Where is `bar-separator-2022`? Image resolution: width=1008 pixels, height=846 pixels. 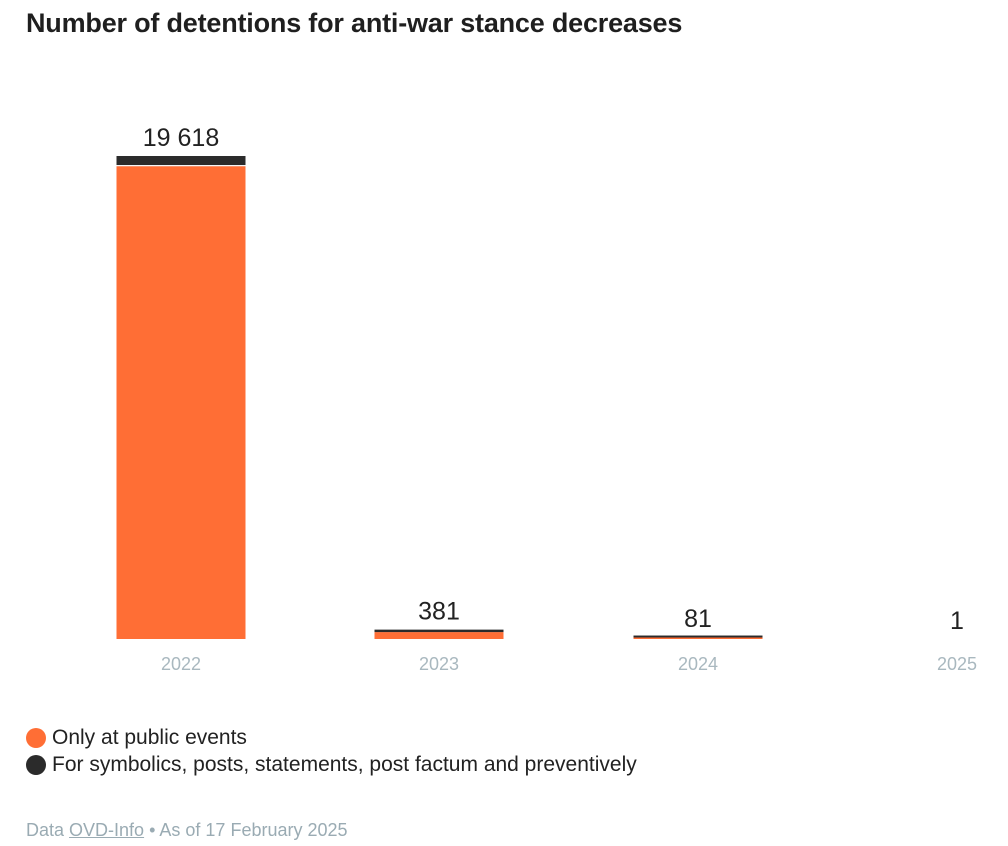 bar-separator-2022 is located at coordinates (181, 166).